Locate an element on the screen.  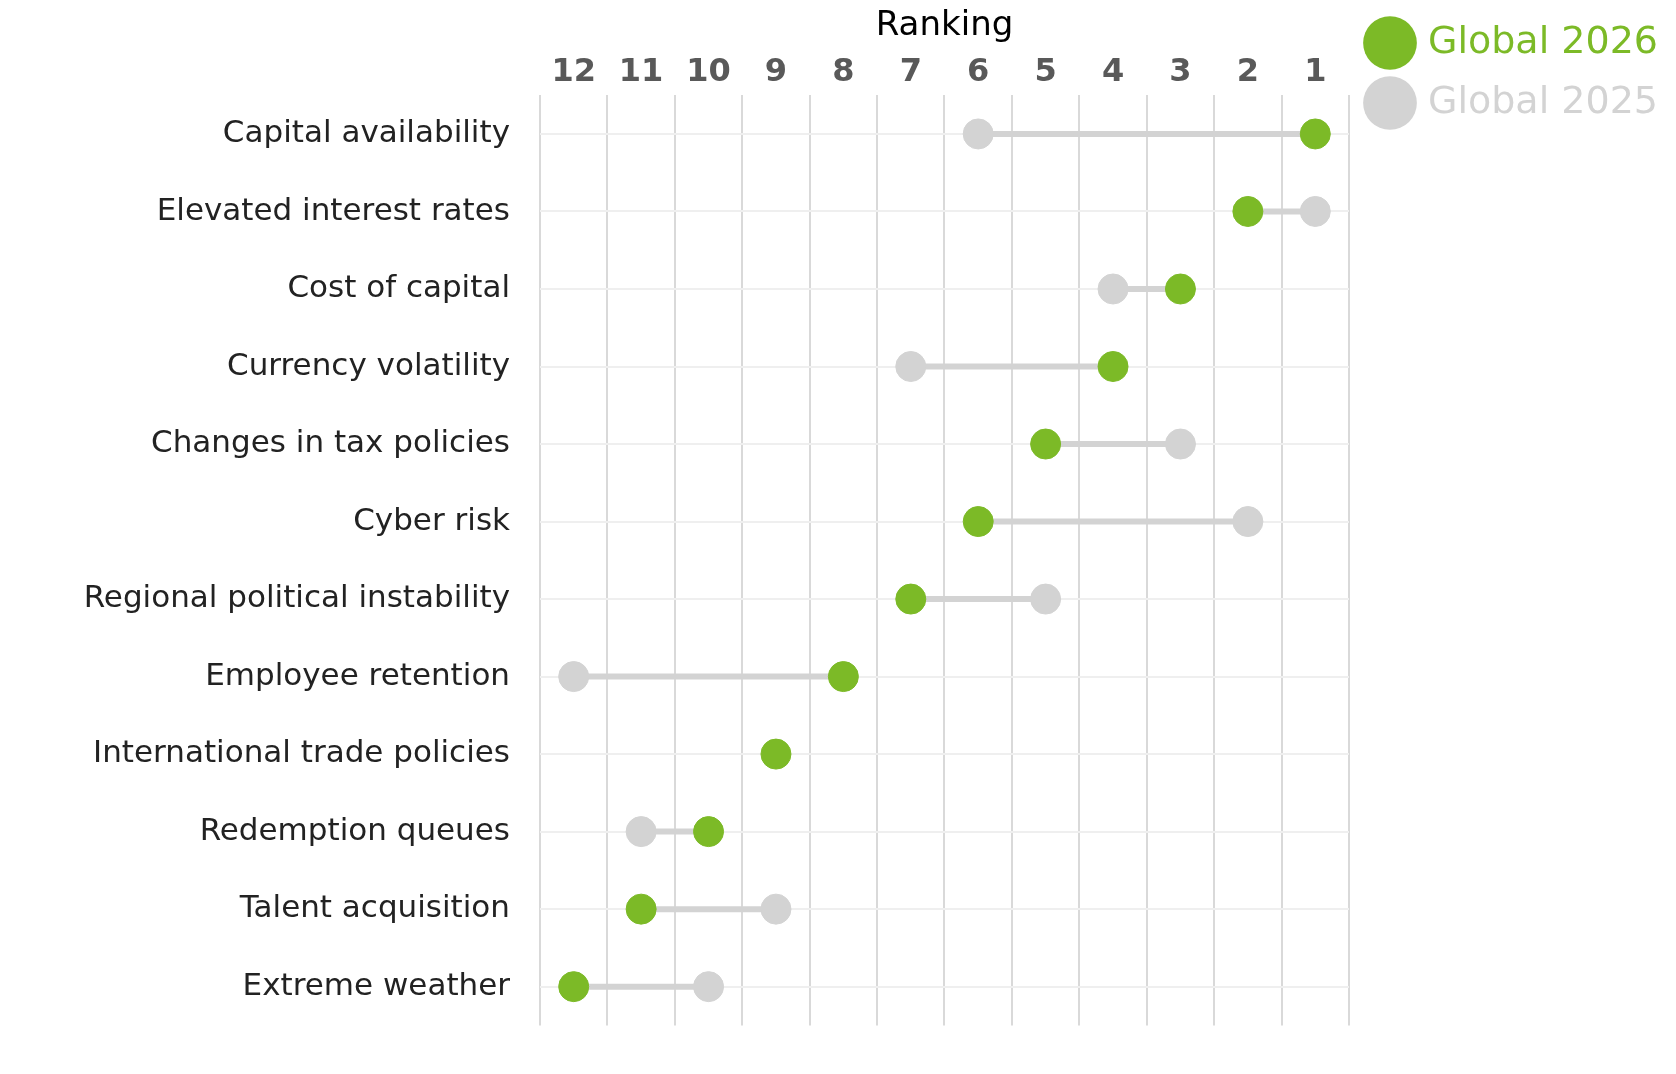
x-tick-label: 1 is located at coordinates (1315, 70).